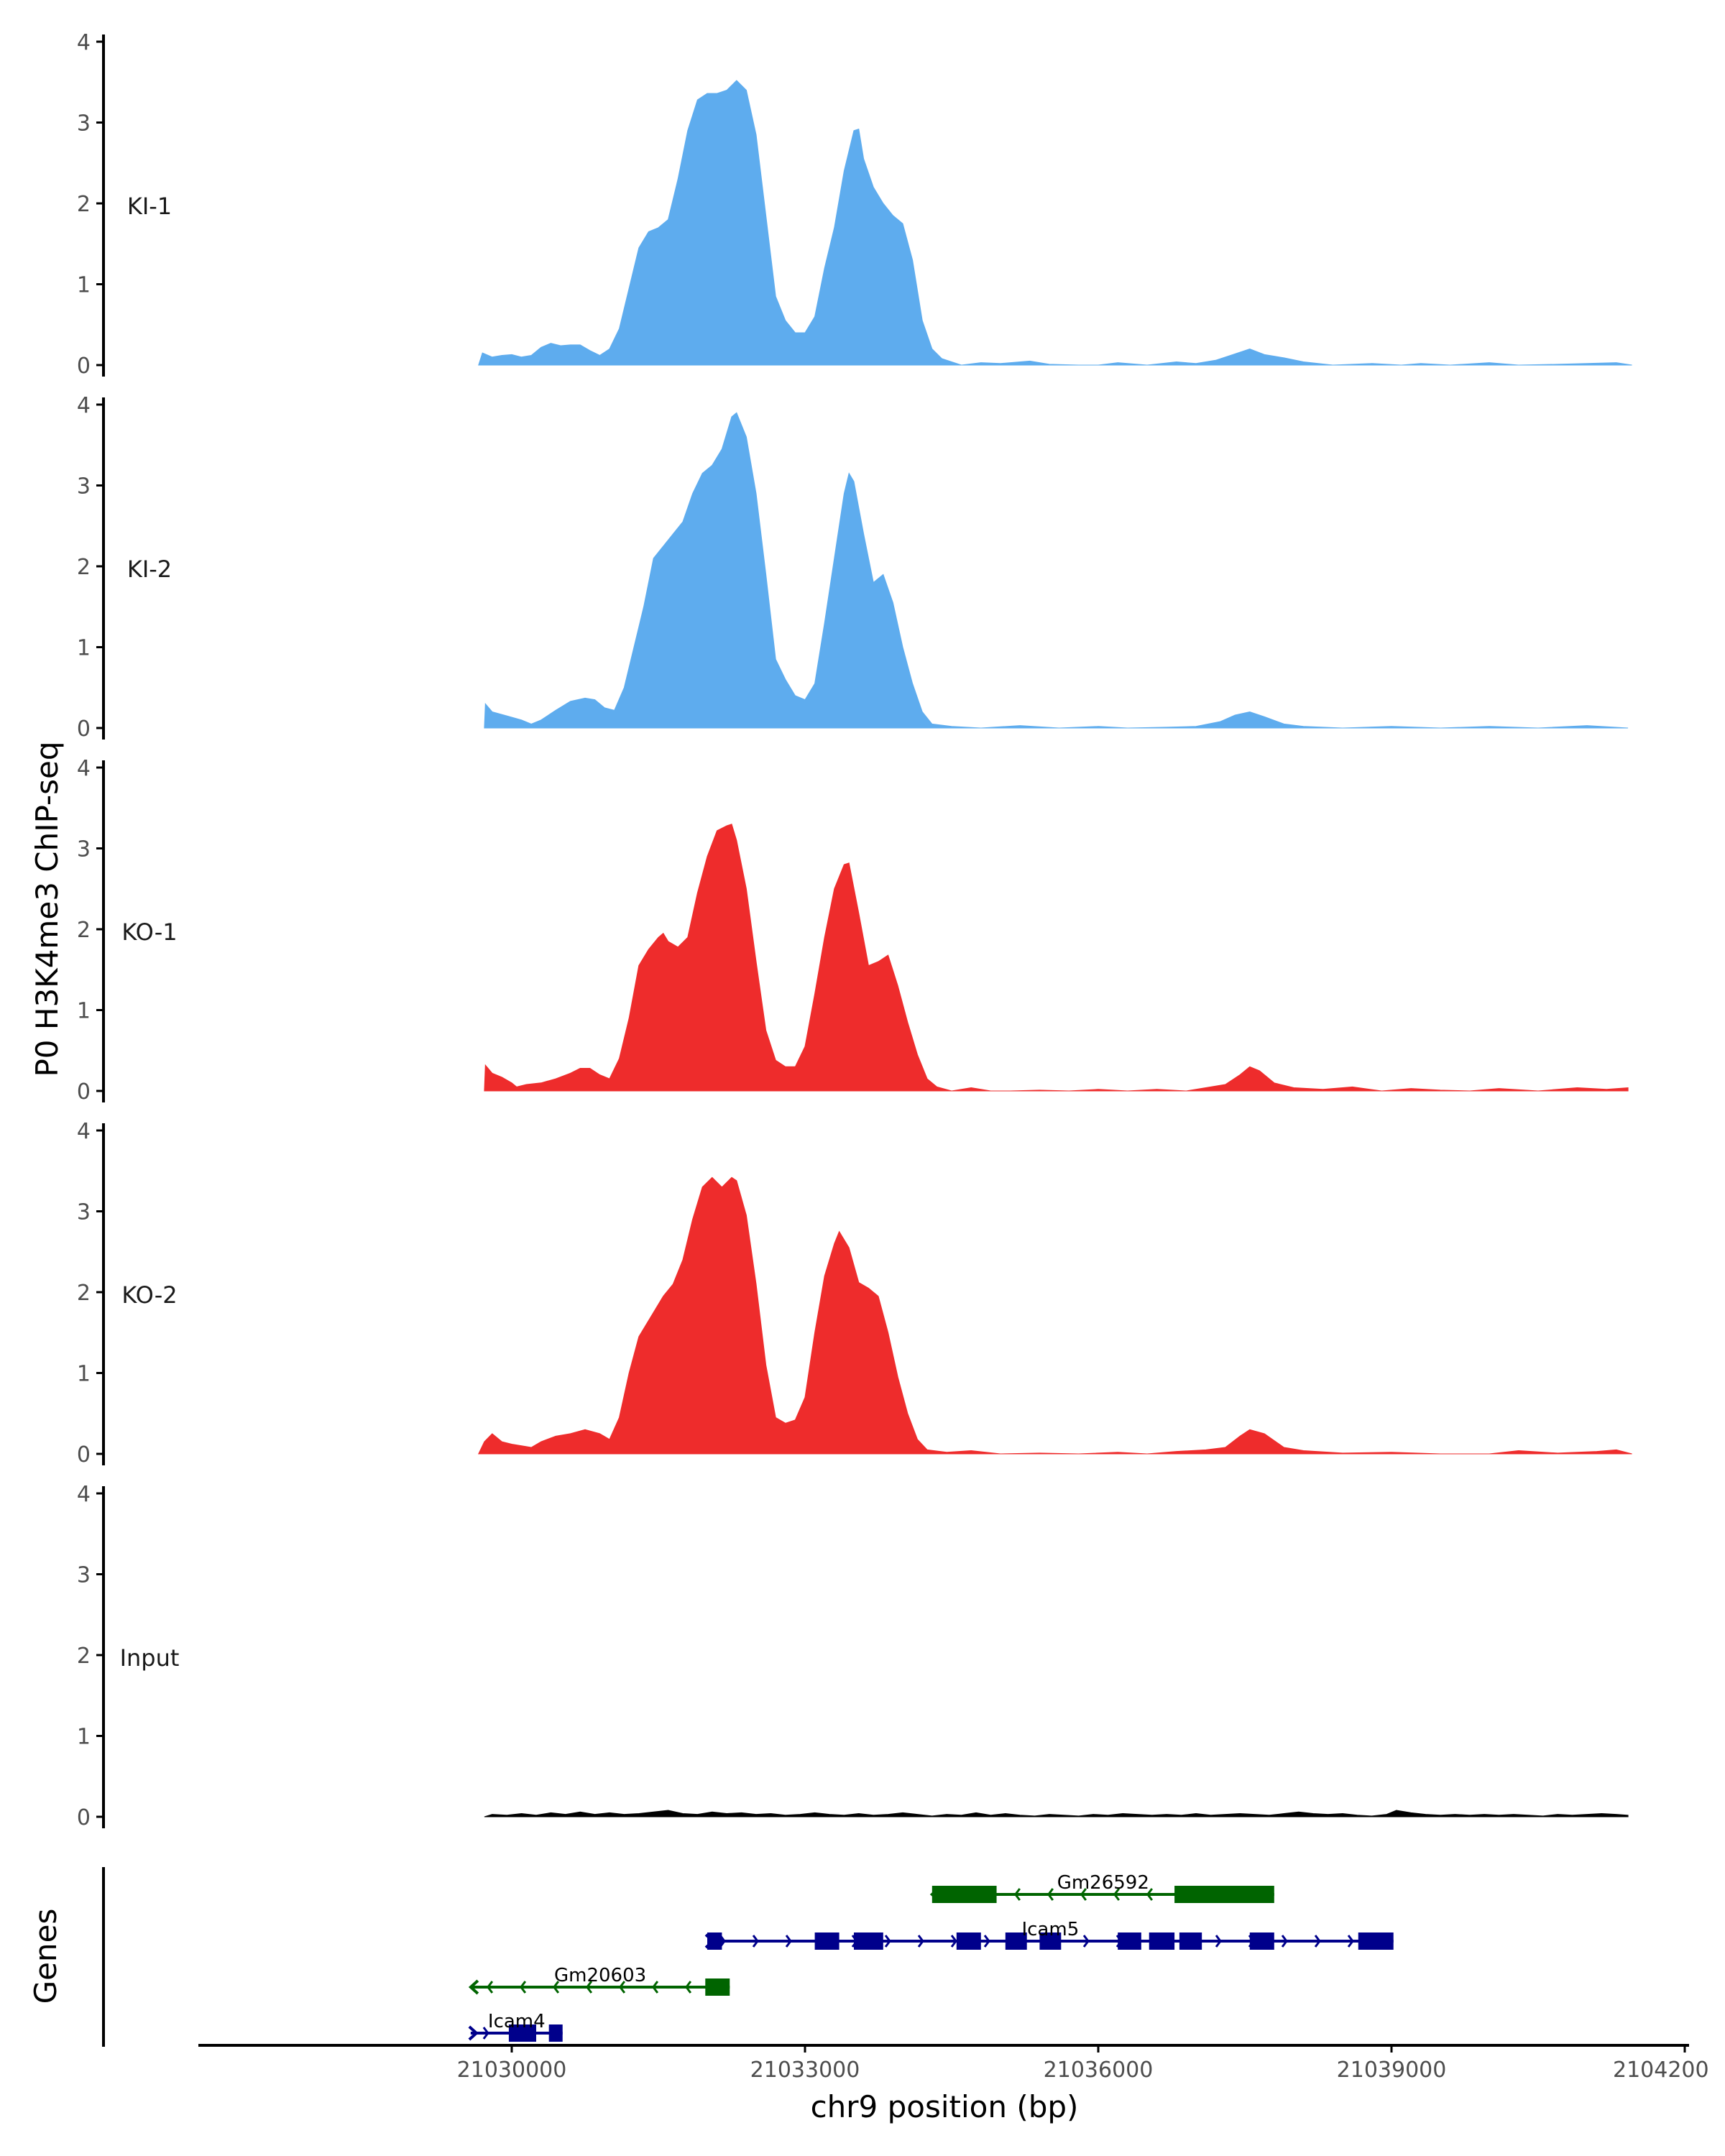 Image resolution: width=1725 pixels, height=2156 pixels. What do you see at coordinates (512, 2070) in the screenshot?
I see `x-tick-label: 21030000` at bounding box center [512, 2070].